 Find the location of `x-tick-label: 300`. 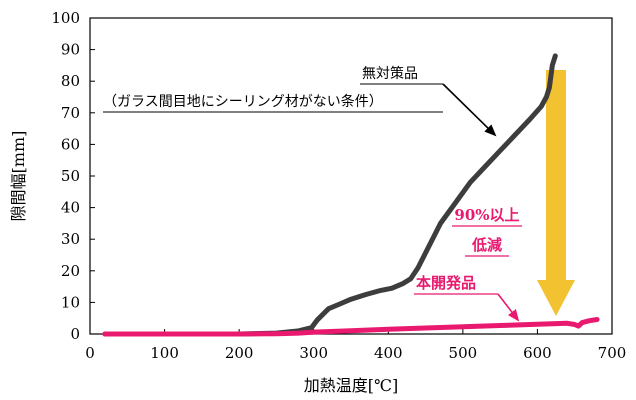

x-tick-label: 300 is located at coordinates (313, 353).